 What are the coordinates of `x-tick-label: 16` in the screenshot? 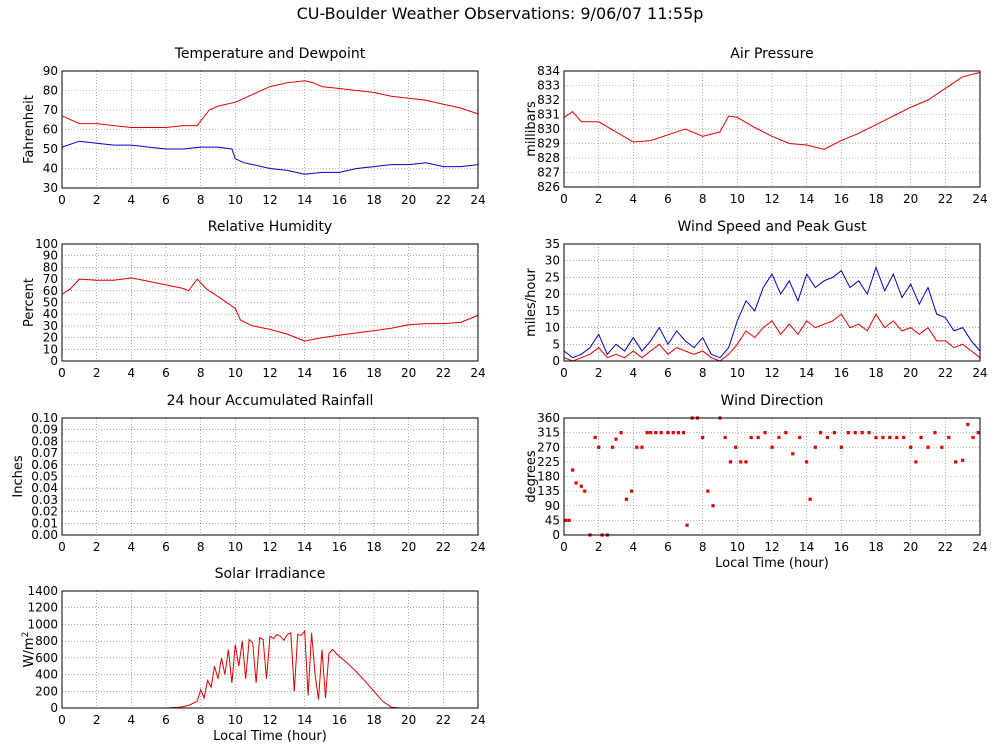 It's located at (339, 200).